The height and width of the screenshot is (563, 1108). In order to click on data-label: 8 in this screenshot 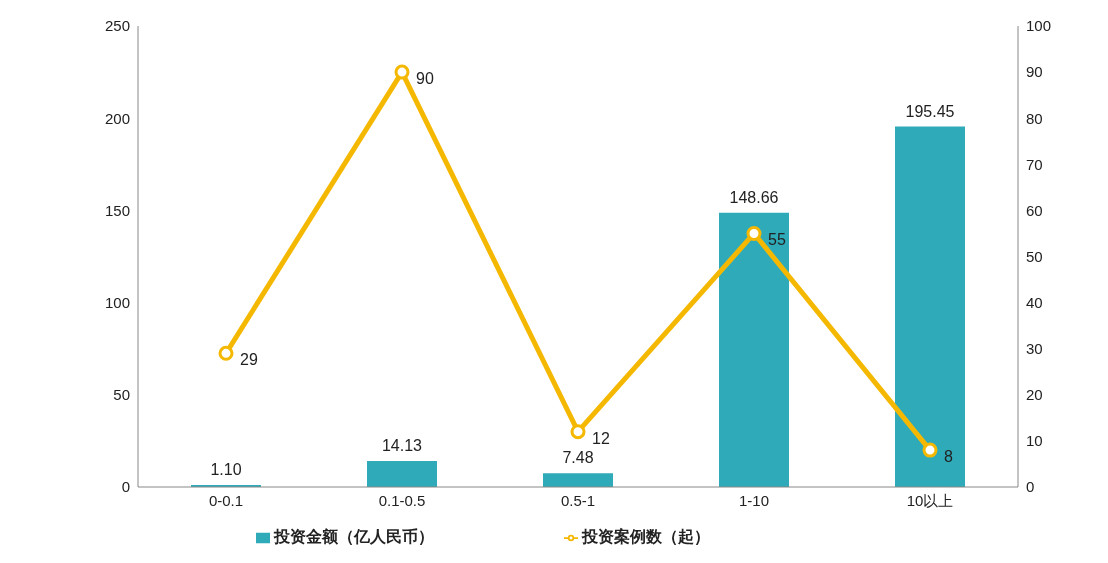, I will do `click(948, 457)`.